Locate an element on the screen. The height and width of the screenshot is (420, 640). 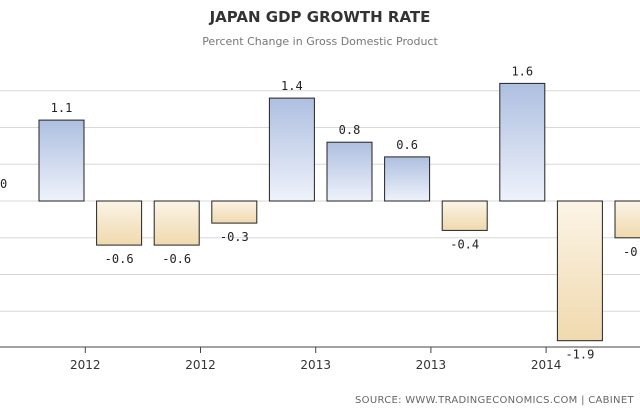
data-label-9: -1.9 is located at coordinates (579, 355).